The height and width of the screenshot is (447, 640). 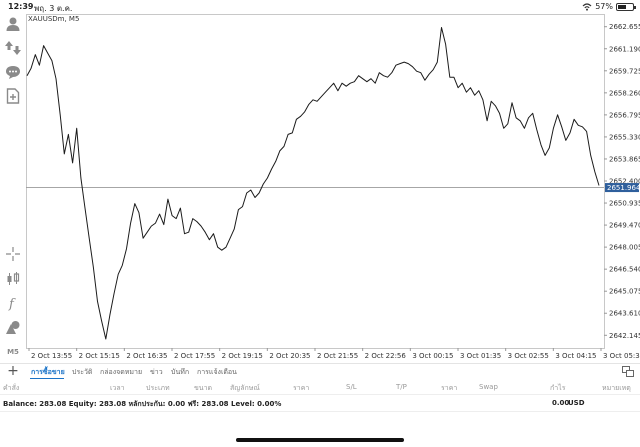 I want to click on wifi-icon, so click(x=587, y=6).